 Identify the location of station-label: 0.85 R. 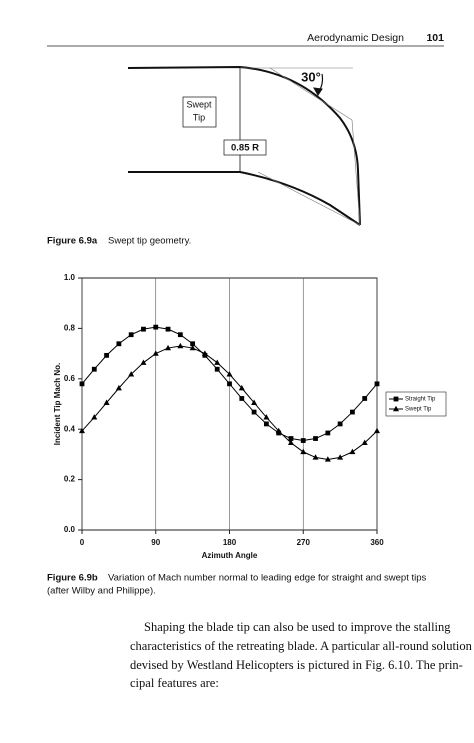
(245, 148).